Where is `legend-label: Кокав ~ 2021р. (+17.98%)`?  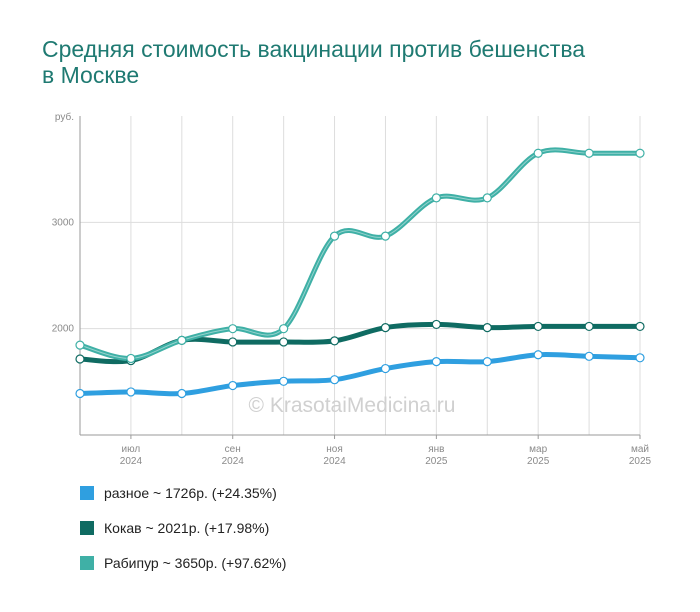 legend-label: Кокав ~ 2021р. (+17.98%) is located at coordinates (187, 528).